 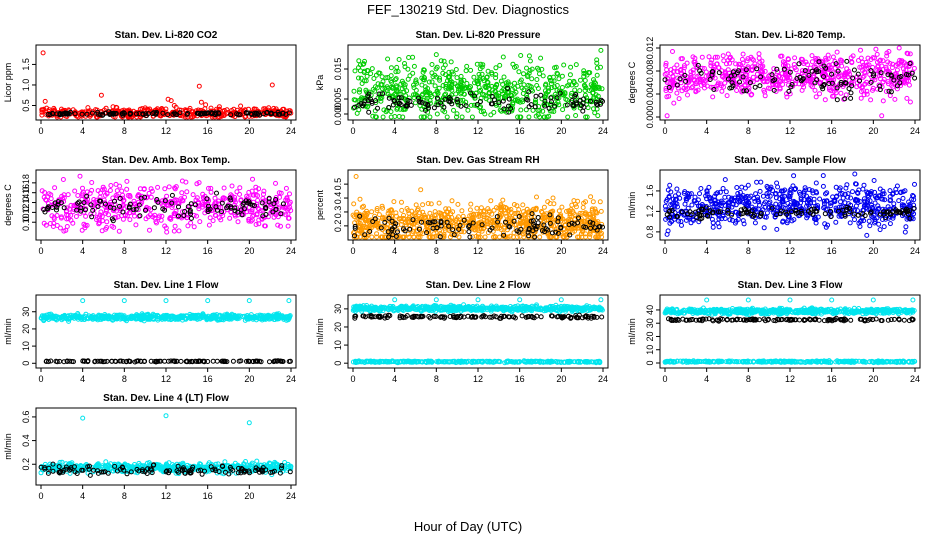 What do you see at coordinates (338, 69) in the screenshot?
I see `y-tick-label: 0.015` at bounding box center [338, 69].